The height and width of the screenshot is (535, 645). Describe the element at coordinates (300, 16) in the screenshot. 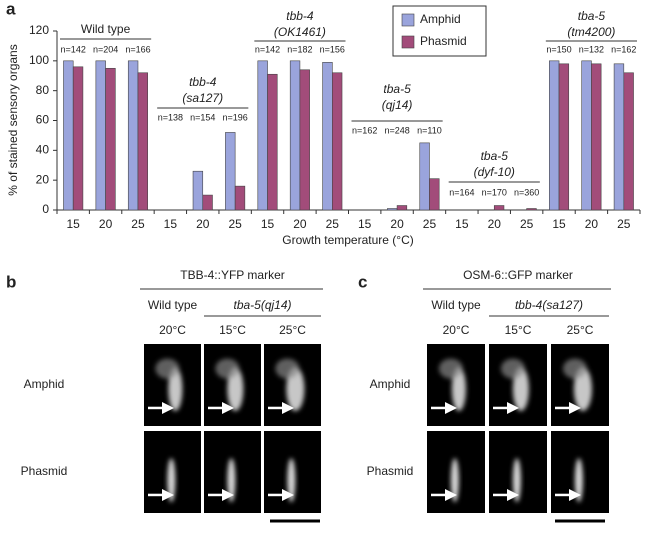

I see `group-label: tbb-4` at that location.